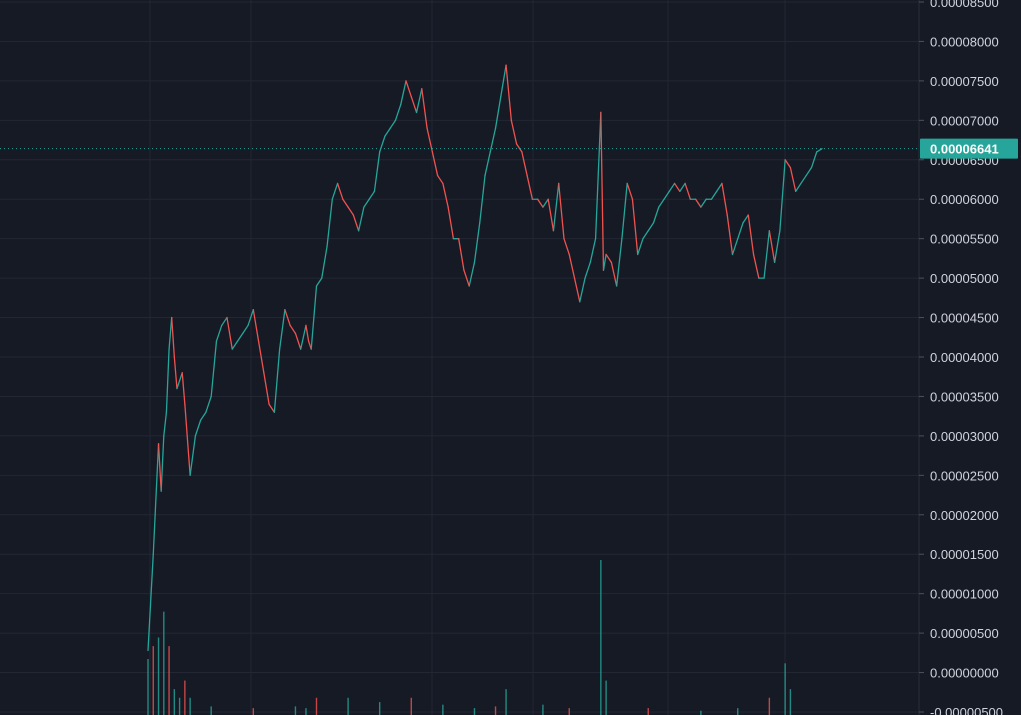  What do you see at coordinates (964, 278) in the screenshot?
I see `y-tick-label-7: 0.00005000` at bounding box center [964, 278].